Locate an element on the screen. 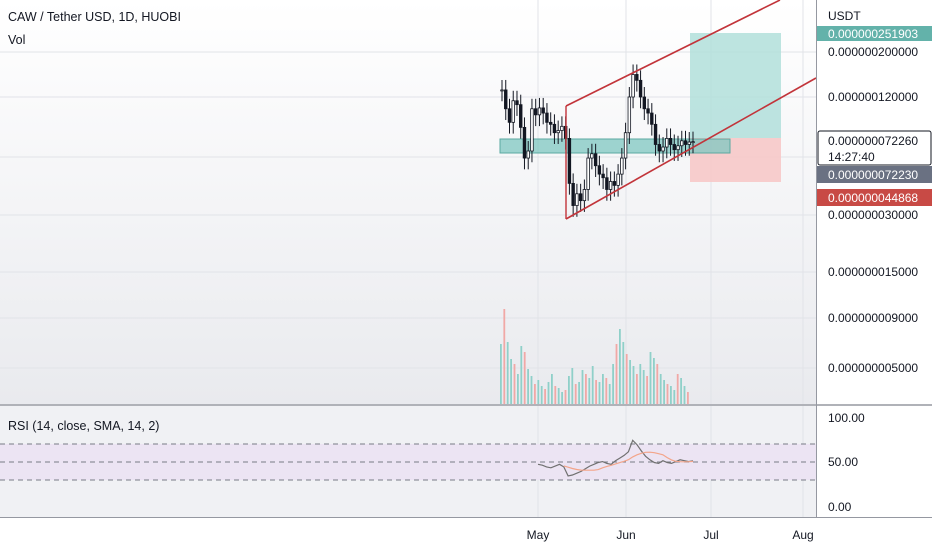  channel-lower-line is located at coordinates (691, 148).